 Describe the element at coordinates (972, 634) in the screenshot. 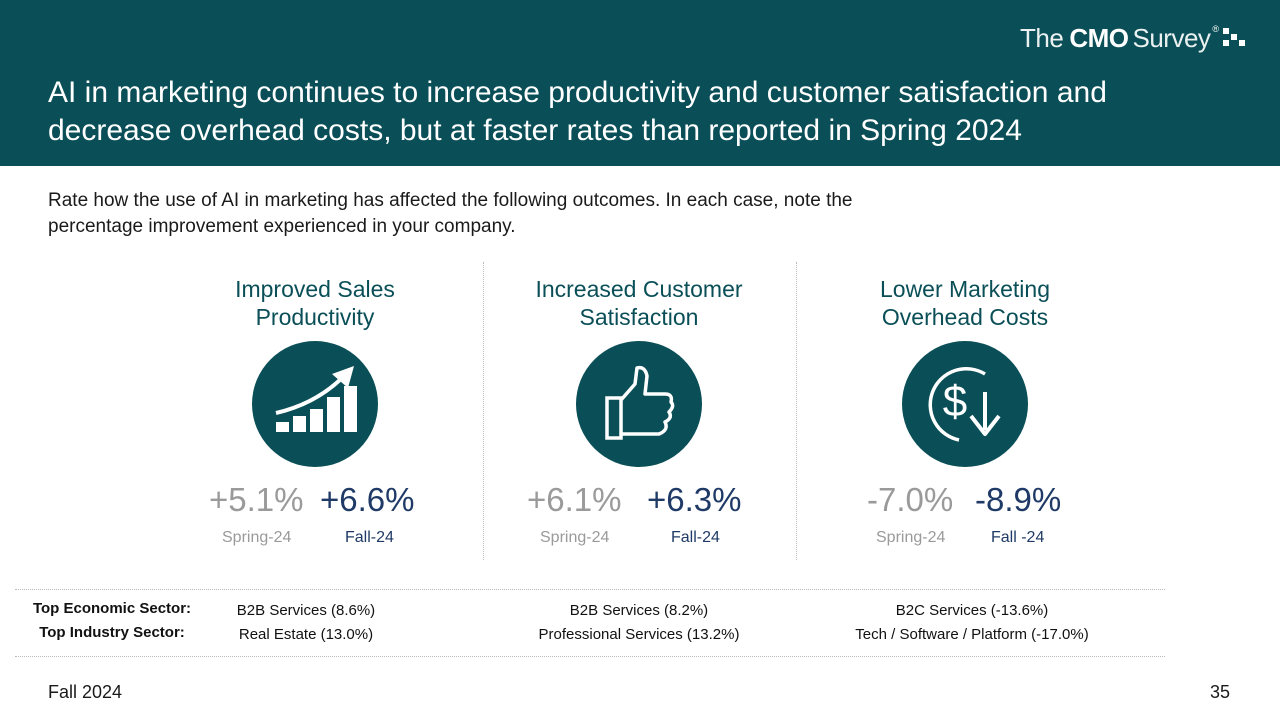

I see `industry-sector-value: Tech / Software / Platform (-17.0%)` at that location.